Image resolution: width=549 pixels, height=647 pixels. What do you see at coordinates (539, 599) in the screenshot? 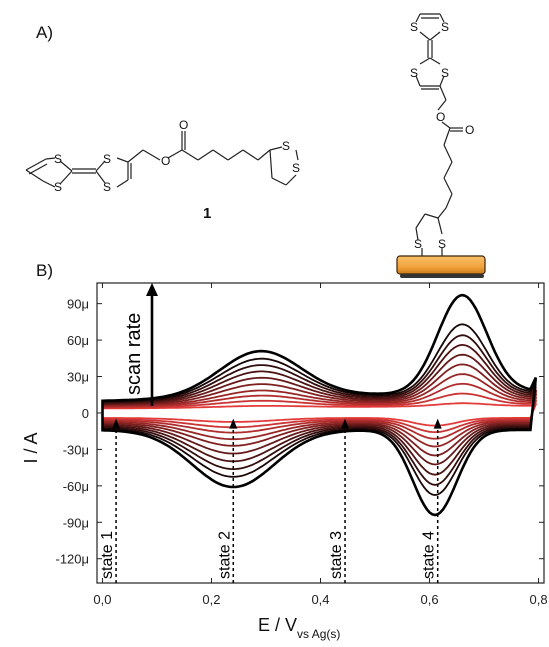
I see `x-tick-label: 0,8` at bounding box center [539, 599].